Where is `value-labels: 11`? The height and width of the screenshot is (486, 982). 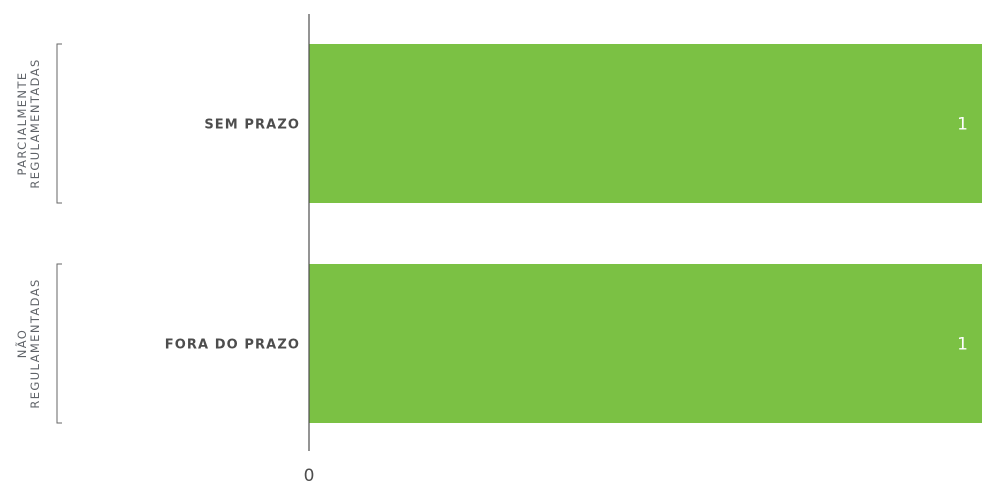
value-labels: 11 is located at coordinates (962, 235).